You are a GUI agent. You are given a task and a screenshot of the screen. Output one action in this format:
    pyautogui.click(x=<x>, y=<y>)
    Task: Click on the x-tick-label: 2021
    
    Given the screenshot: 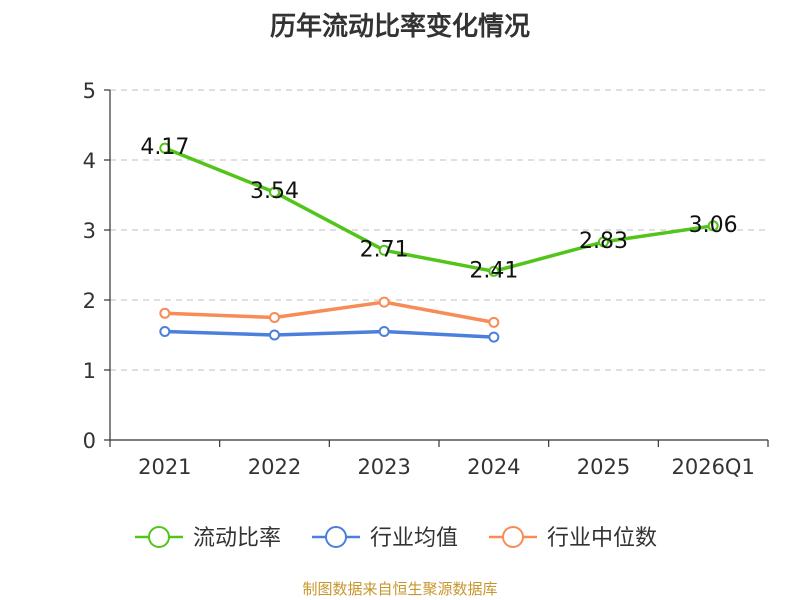 What is the action you would take?
    pyautogui.click(x=164, y=467)
    